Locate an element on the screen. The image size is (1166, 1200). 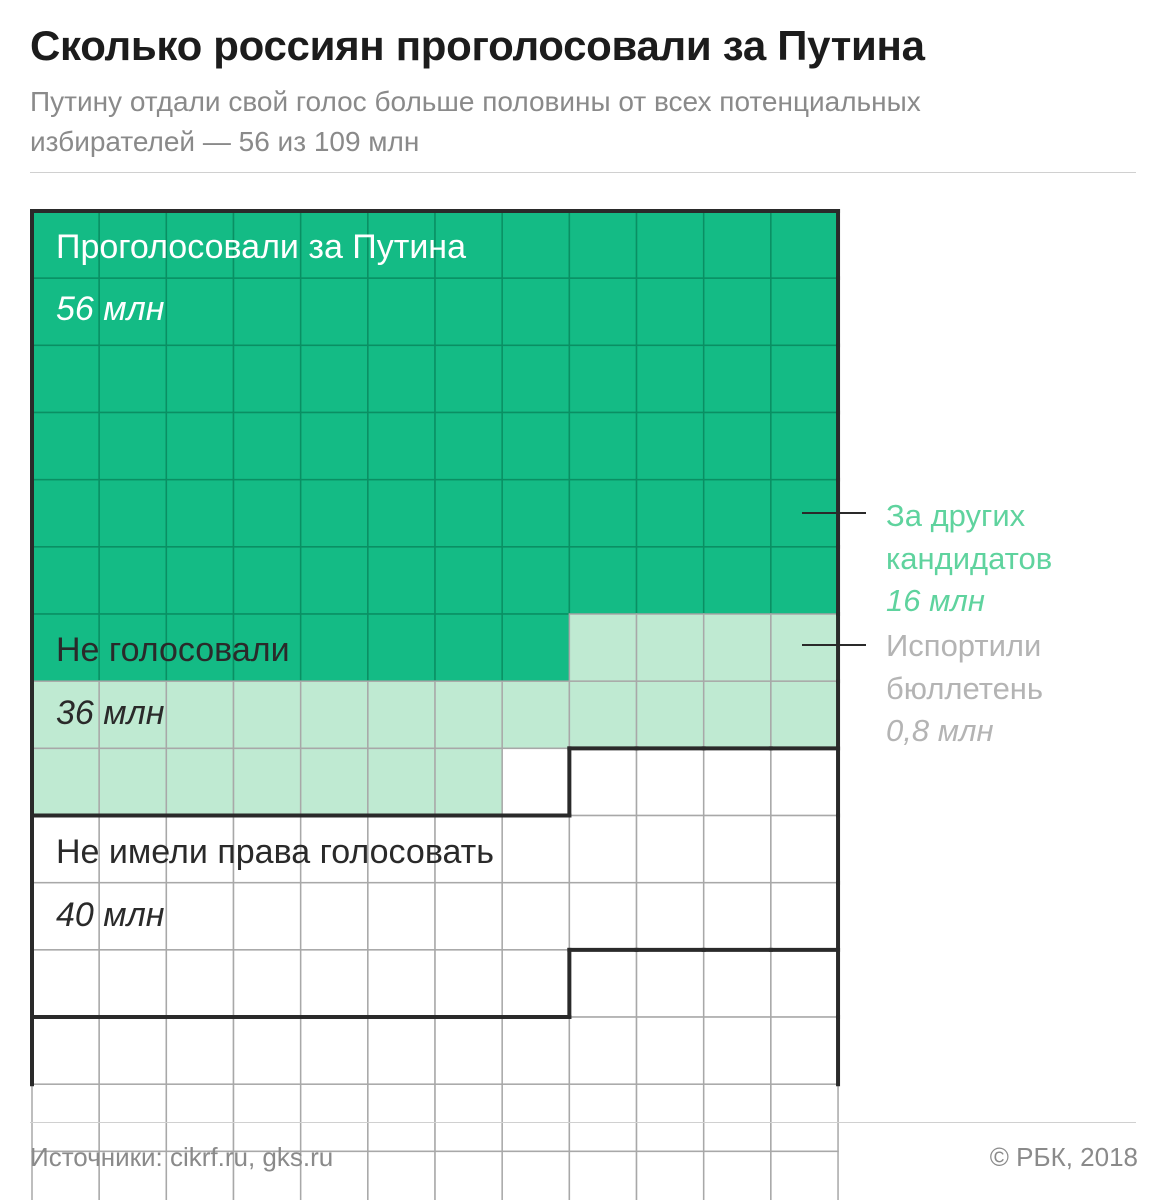
sources-note: Источники: cikrf.ru, gks.ru is located at coordinates (182, 1157).